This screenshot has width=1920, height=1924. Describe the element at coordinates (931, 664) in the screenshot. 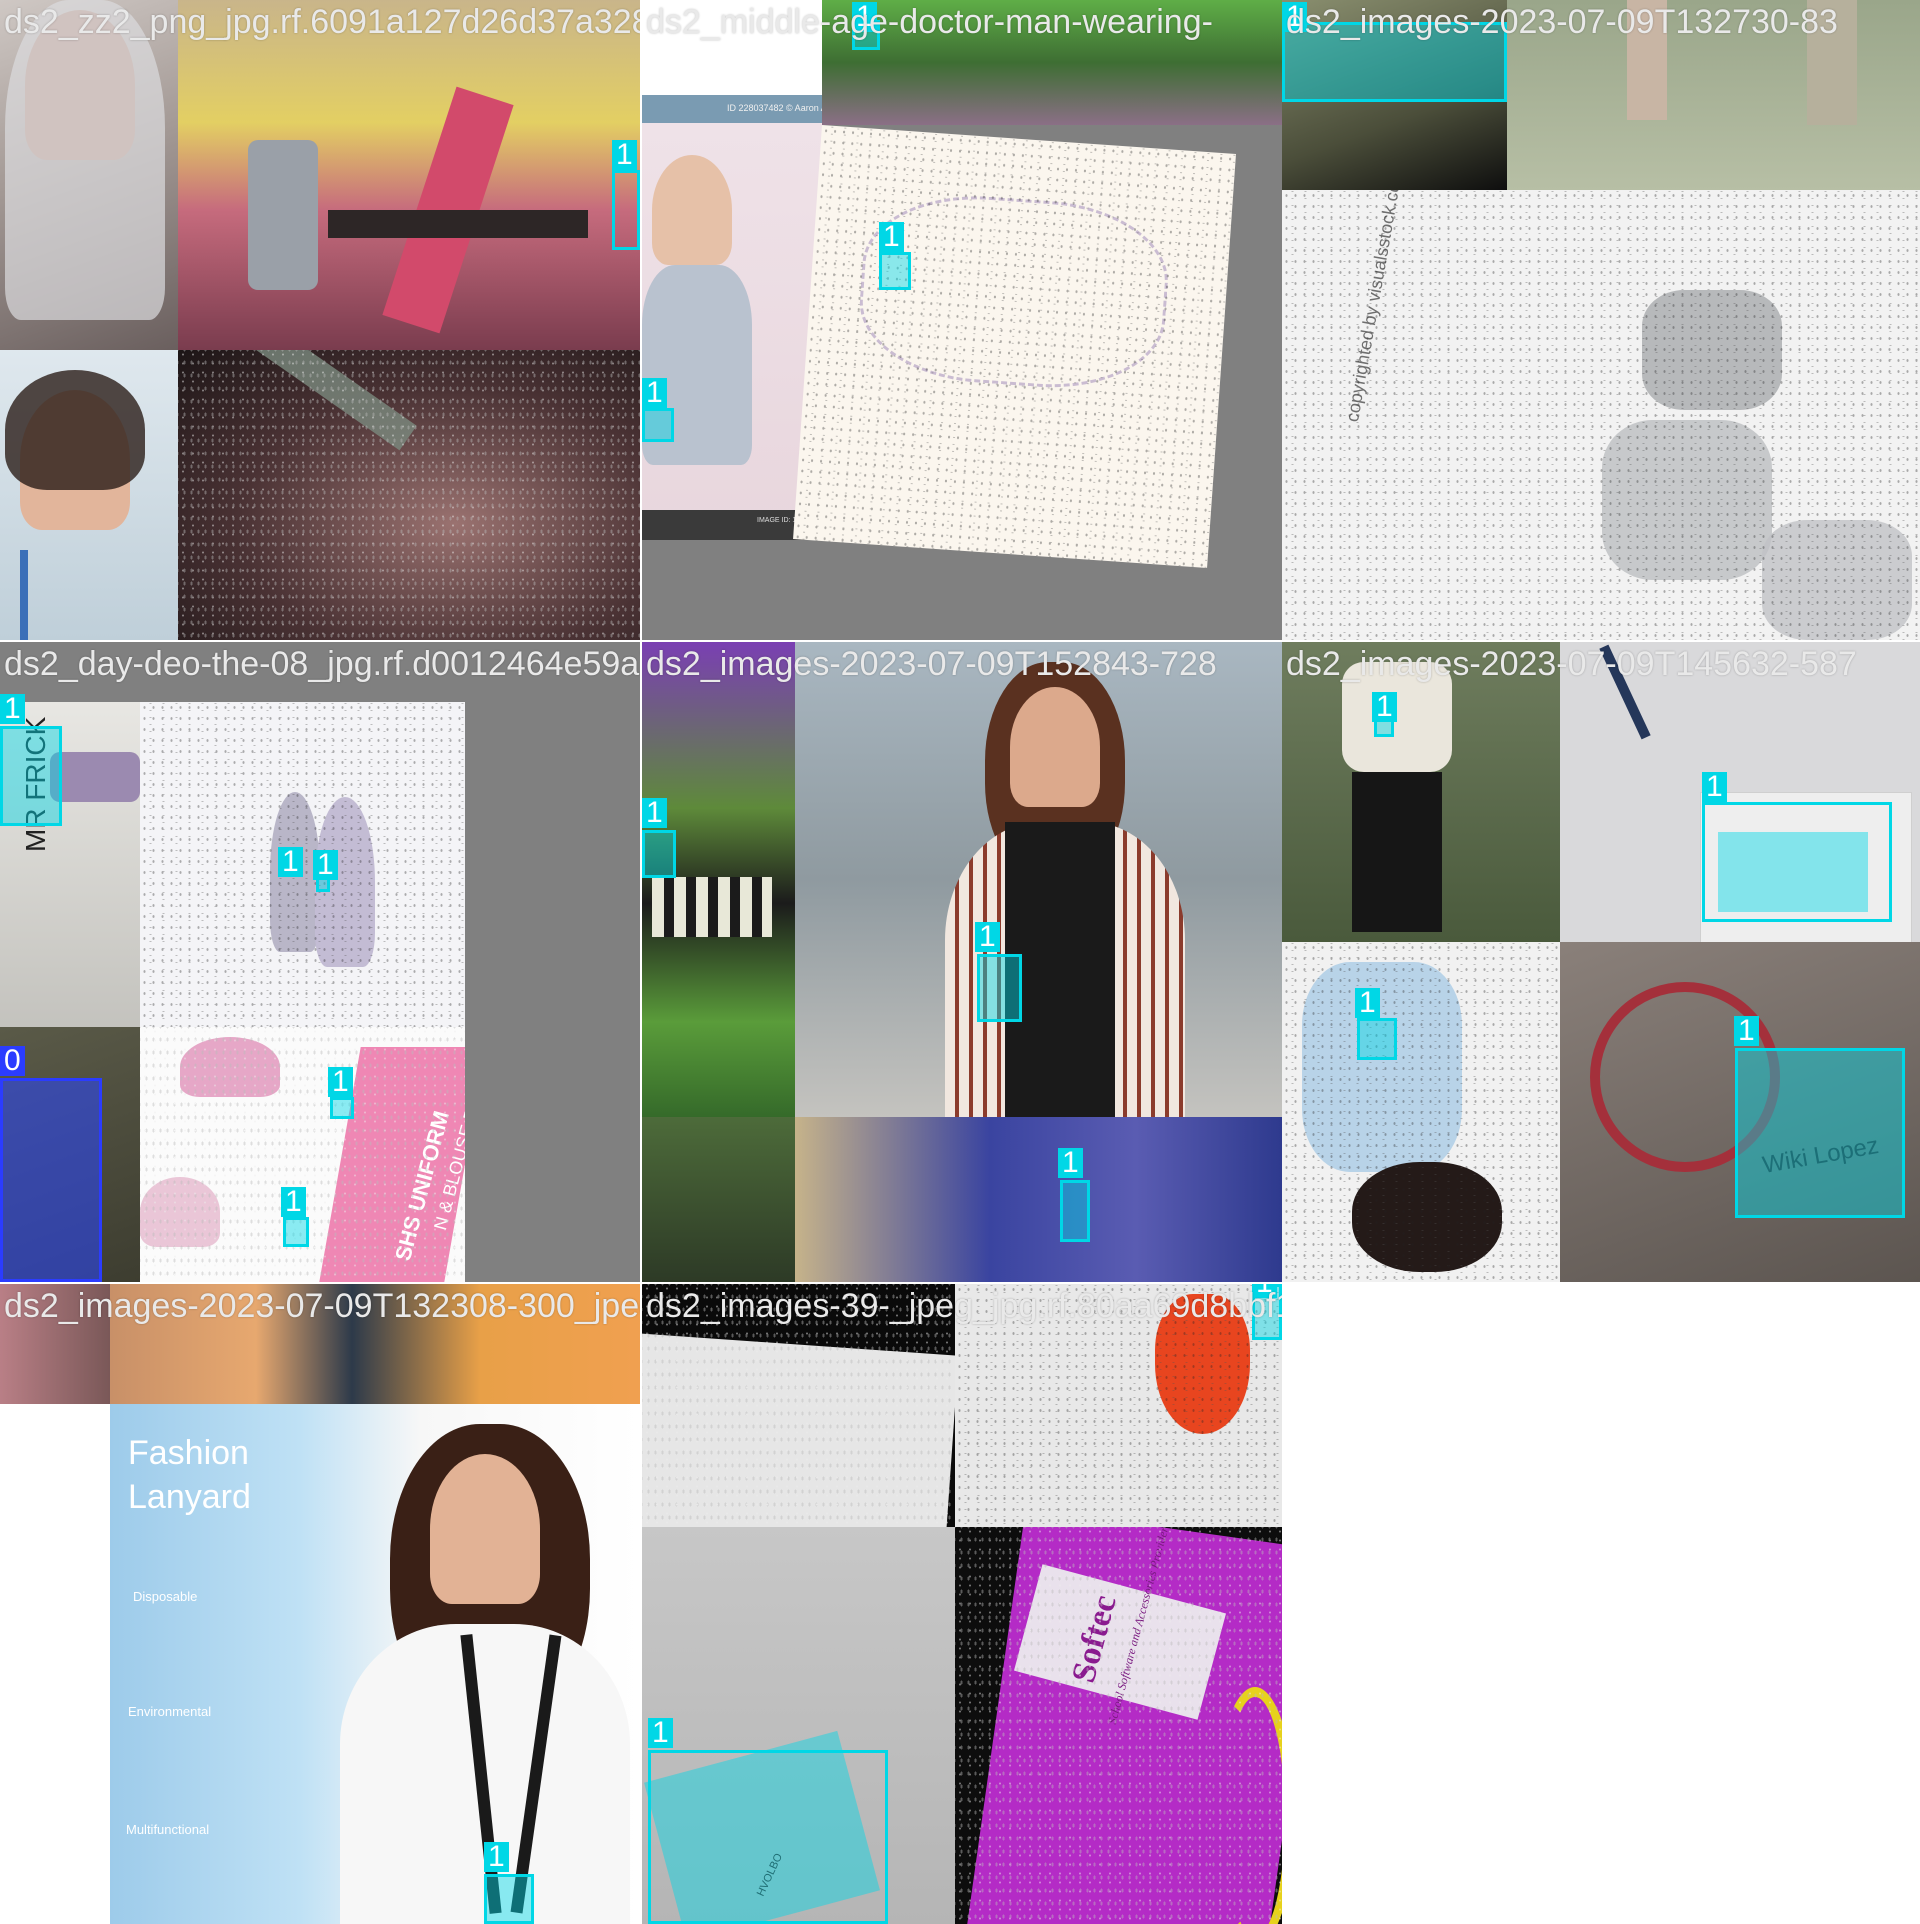

I see `tile-filename: ds2_images-2023-07-09T152843-728` at that location.